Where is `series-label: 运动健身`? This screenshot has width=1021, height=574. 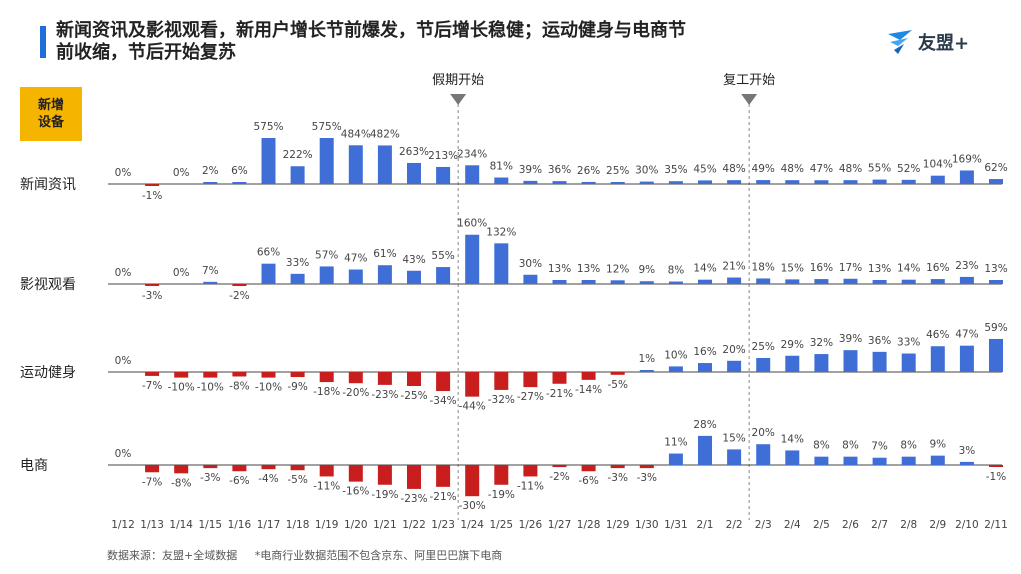
series-label: 运动健身 is located at coordinates (48, 373).